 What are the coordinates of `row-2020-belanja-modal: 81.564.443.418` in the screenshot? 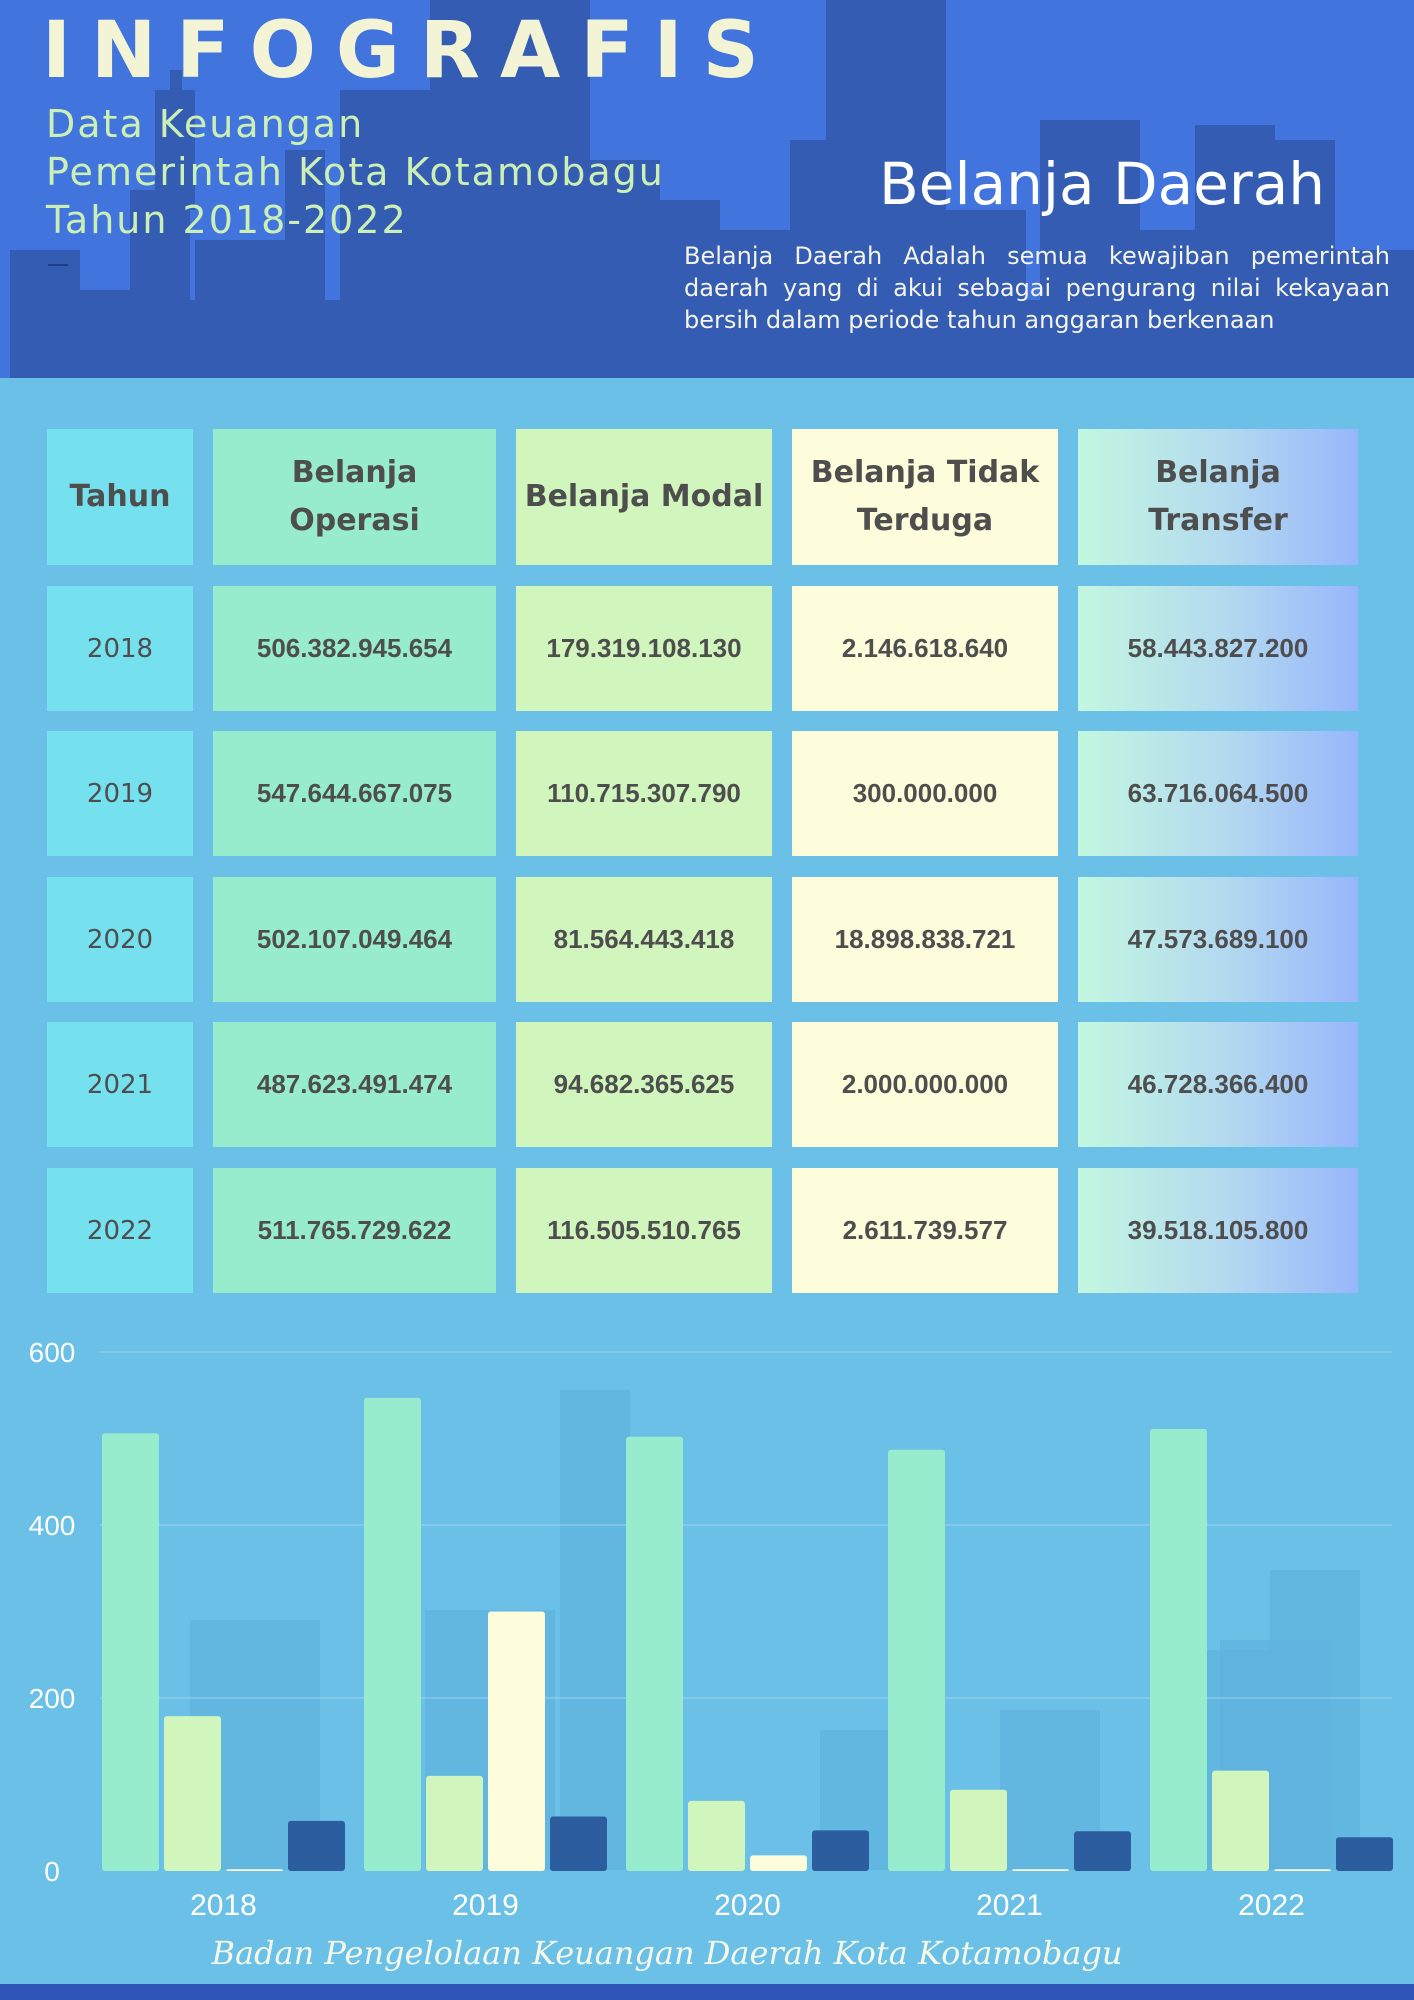 It's located at (644, 939).